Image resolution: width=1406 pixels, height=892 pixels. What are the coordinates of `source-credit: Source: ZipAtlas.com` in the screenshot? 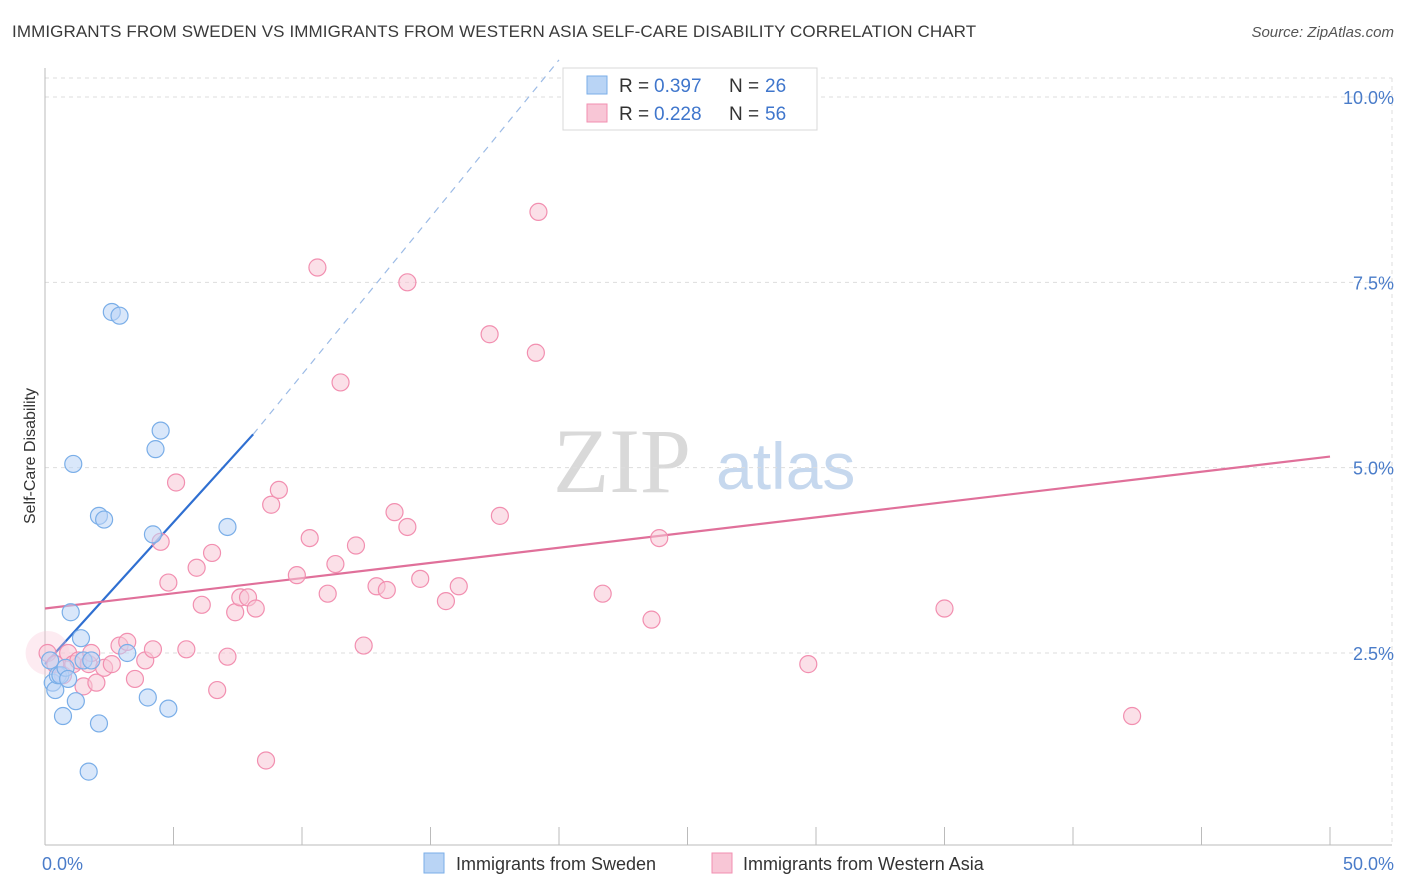 It's located at (1322, 32).